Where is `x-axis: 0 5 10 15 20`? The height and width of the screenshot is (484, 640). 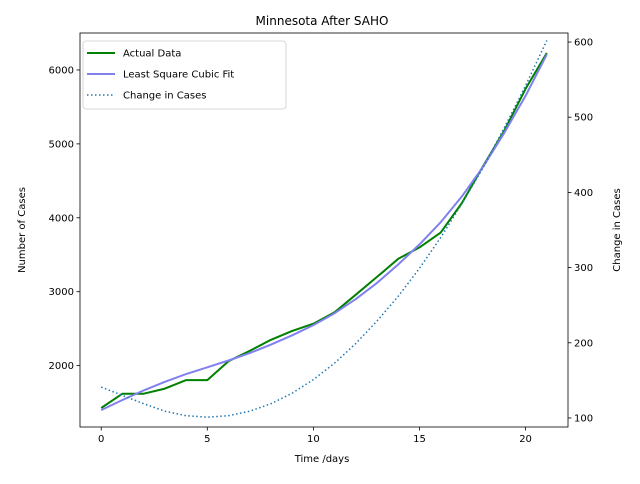
x-axis: 0 5 10 15 20 is located at coordinates (315, 436).